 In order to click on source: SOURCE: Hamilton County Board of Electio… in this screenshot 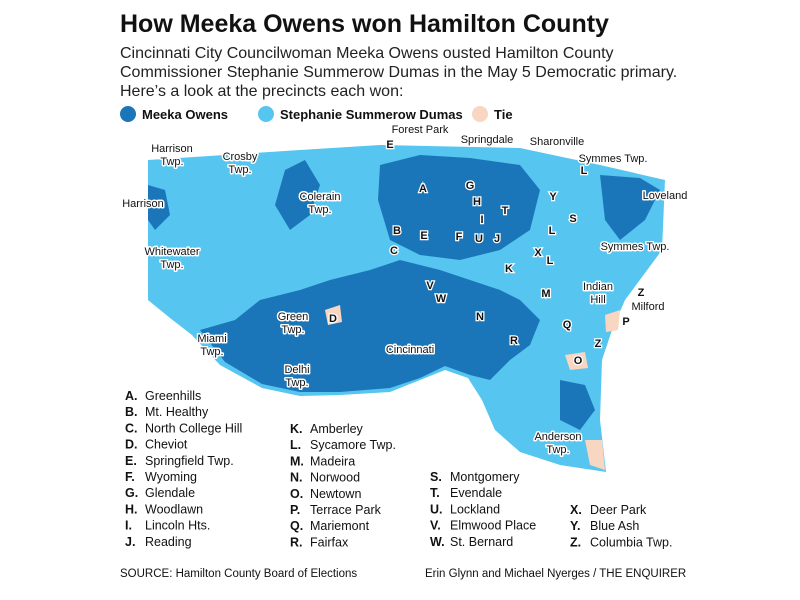, I will do `click(238, 574)`.